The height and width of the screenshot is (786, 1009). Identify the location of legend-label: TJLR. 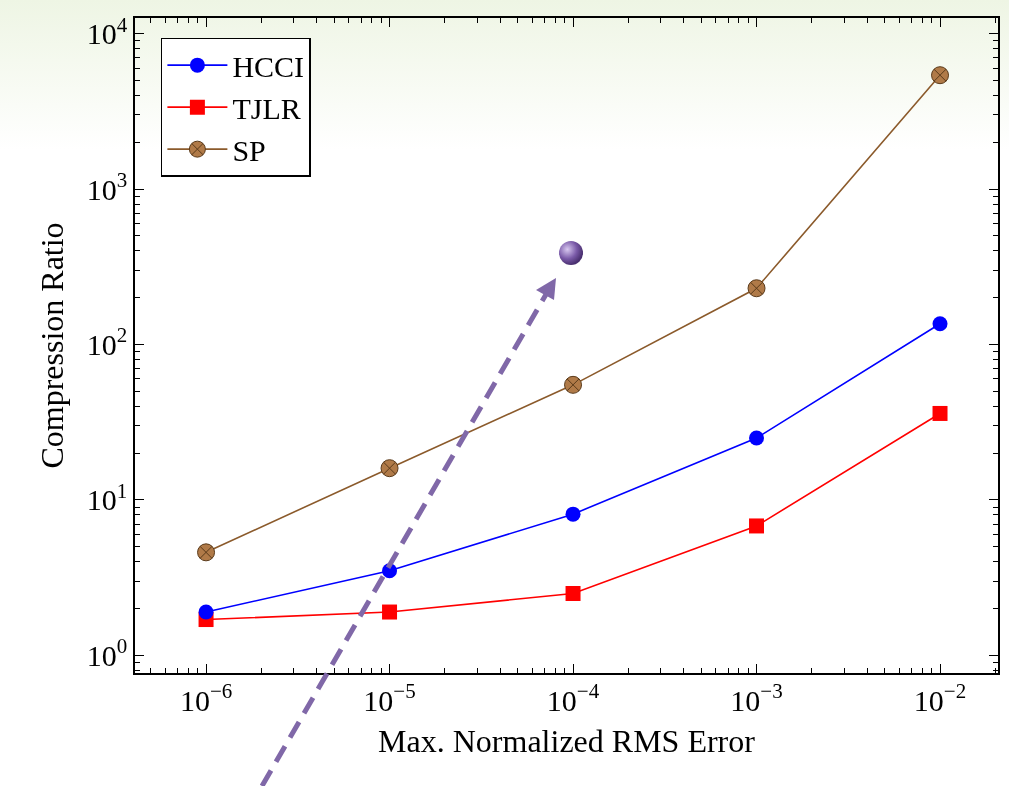
(266, 108).